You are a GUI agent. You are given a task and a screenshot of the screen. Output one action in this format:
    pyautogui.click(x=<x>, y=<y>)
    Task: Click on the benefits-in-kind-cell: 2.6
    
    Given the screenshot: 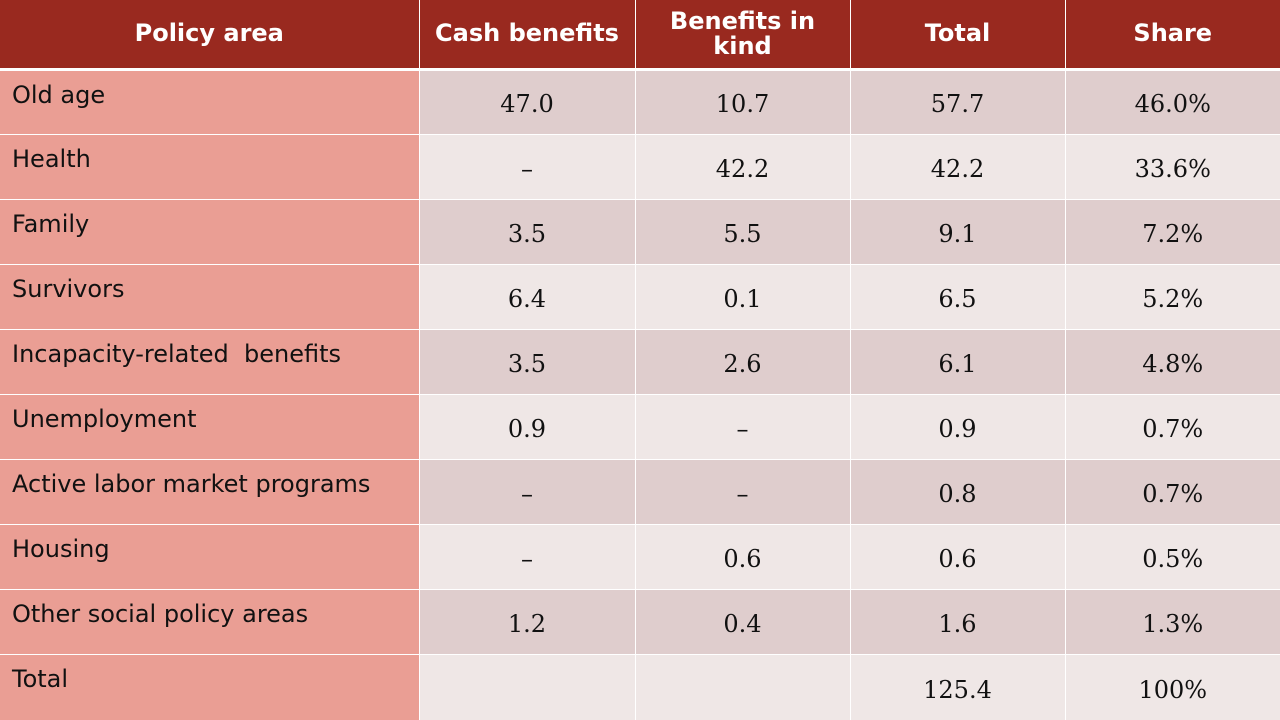 What is the action you would take?
    pyautogui.click(x=742, y=361)
    